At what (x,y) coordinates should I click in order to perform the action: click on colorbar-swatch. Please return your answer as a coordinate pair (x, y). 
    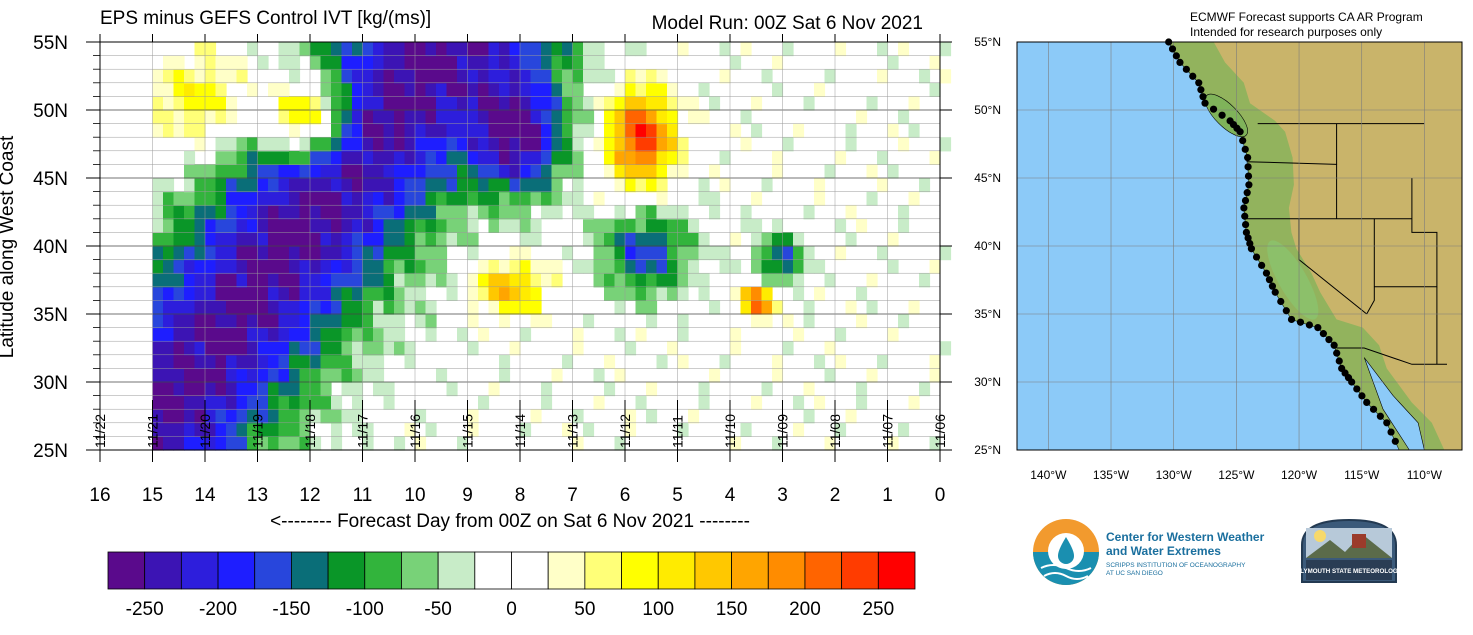
    Looking at the image, I should click on (126, 570).